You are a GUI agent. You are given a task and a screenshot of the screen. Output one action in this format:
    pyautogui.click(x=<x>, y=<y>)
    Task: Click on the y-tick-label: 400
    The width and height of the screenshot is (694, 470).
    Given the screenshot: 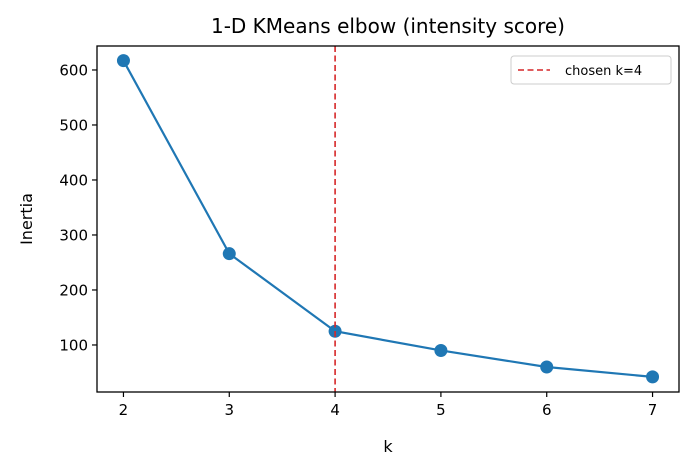 What is the action you would take?
    pyautogui.click(x=73, y=180)
    